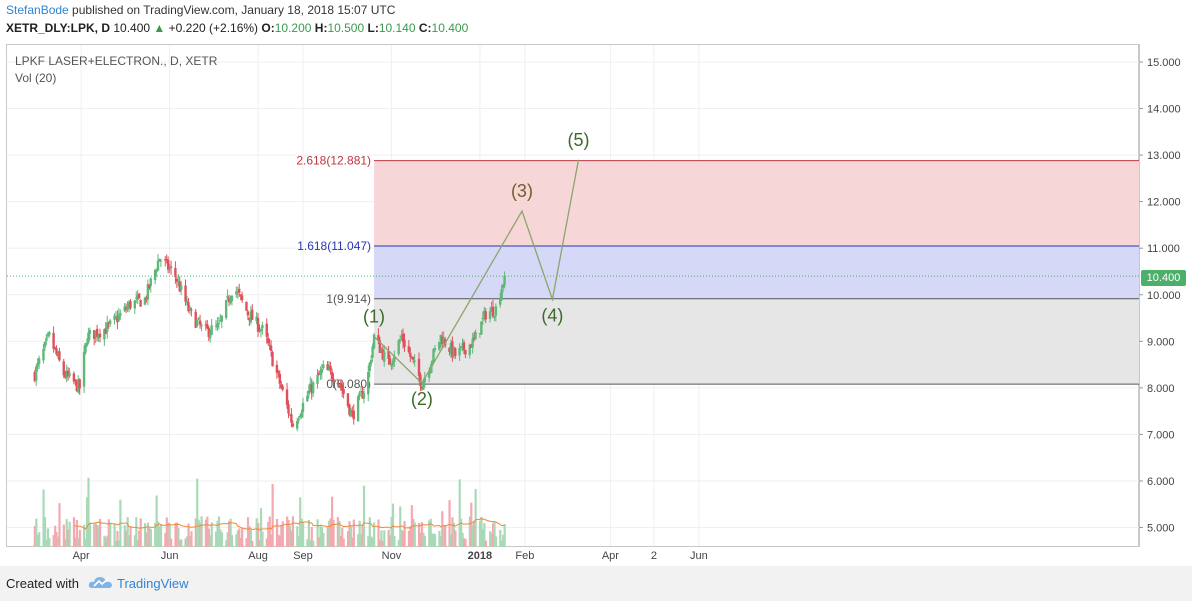 The height and width of the screenshot is (601, 1192). What do you see at coordinates (153, 583) in the screenshot?
I see `tradingview-brand-link: TradingView` at bounding box center [153, 583].